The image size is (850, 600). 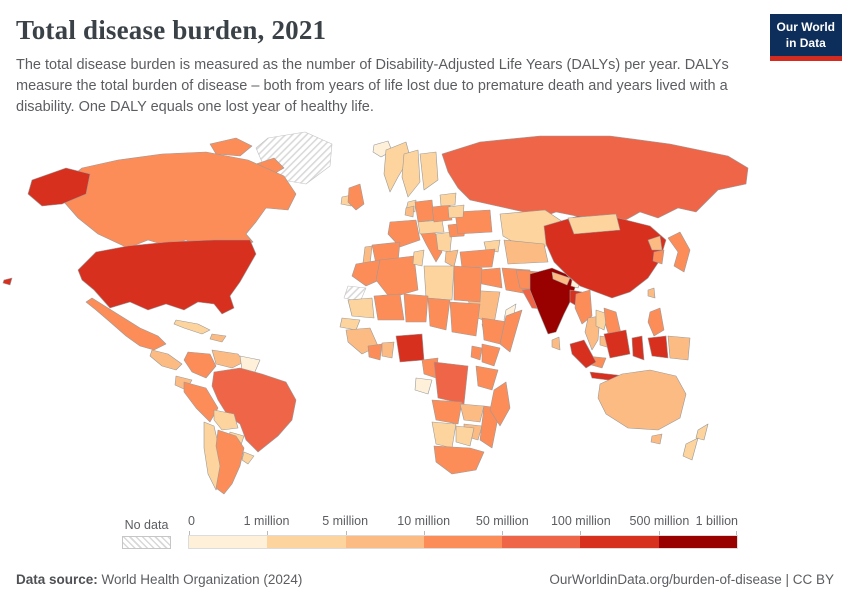 What do you see at coordinates (356, 197) in the screenshot?
I see `country-uk` at bounding box center [356, 197].